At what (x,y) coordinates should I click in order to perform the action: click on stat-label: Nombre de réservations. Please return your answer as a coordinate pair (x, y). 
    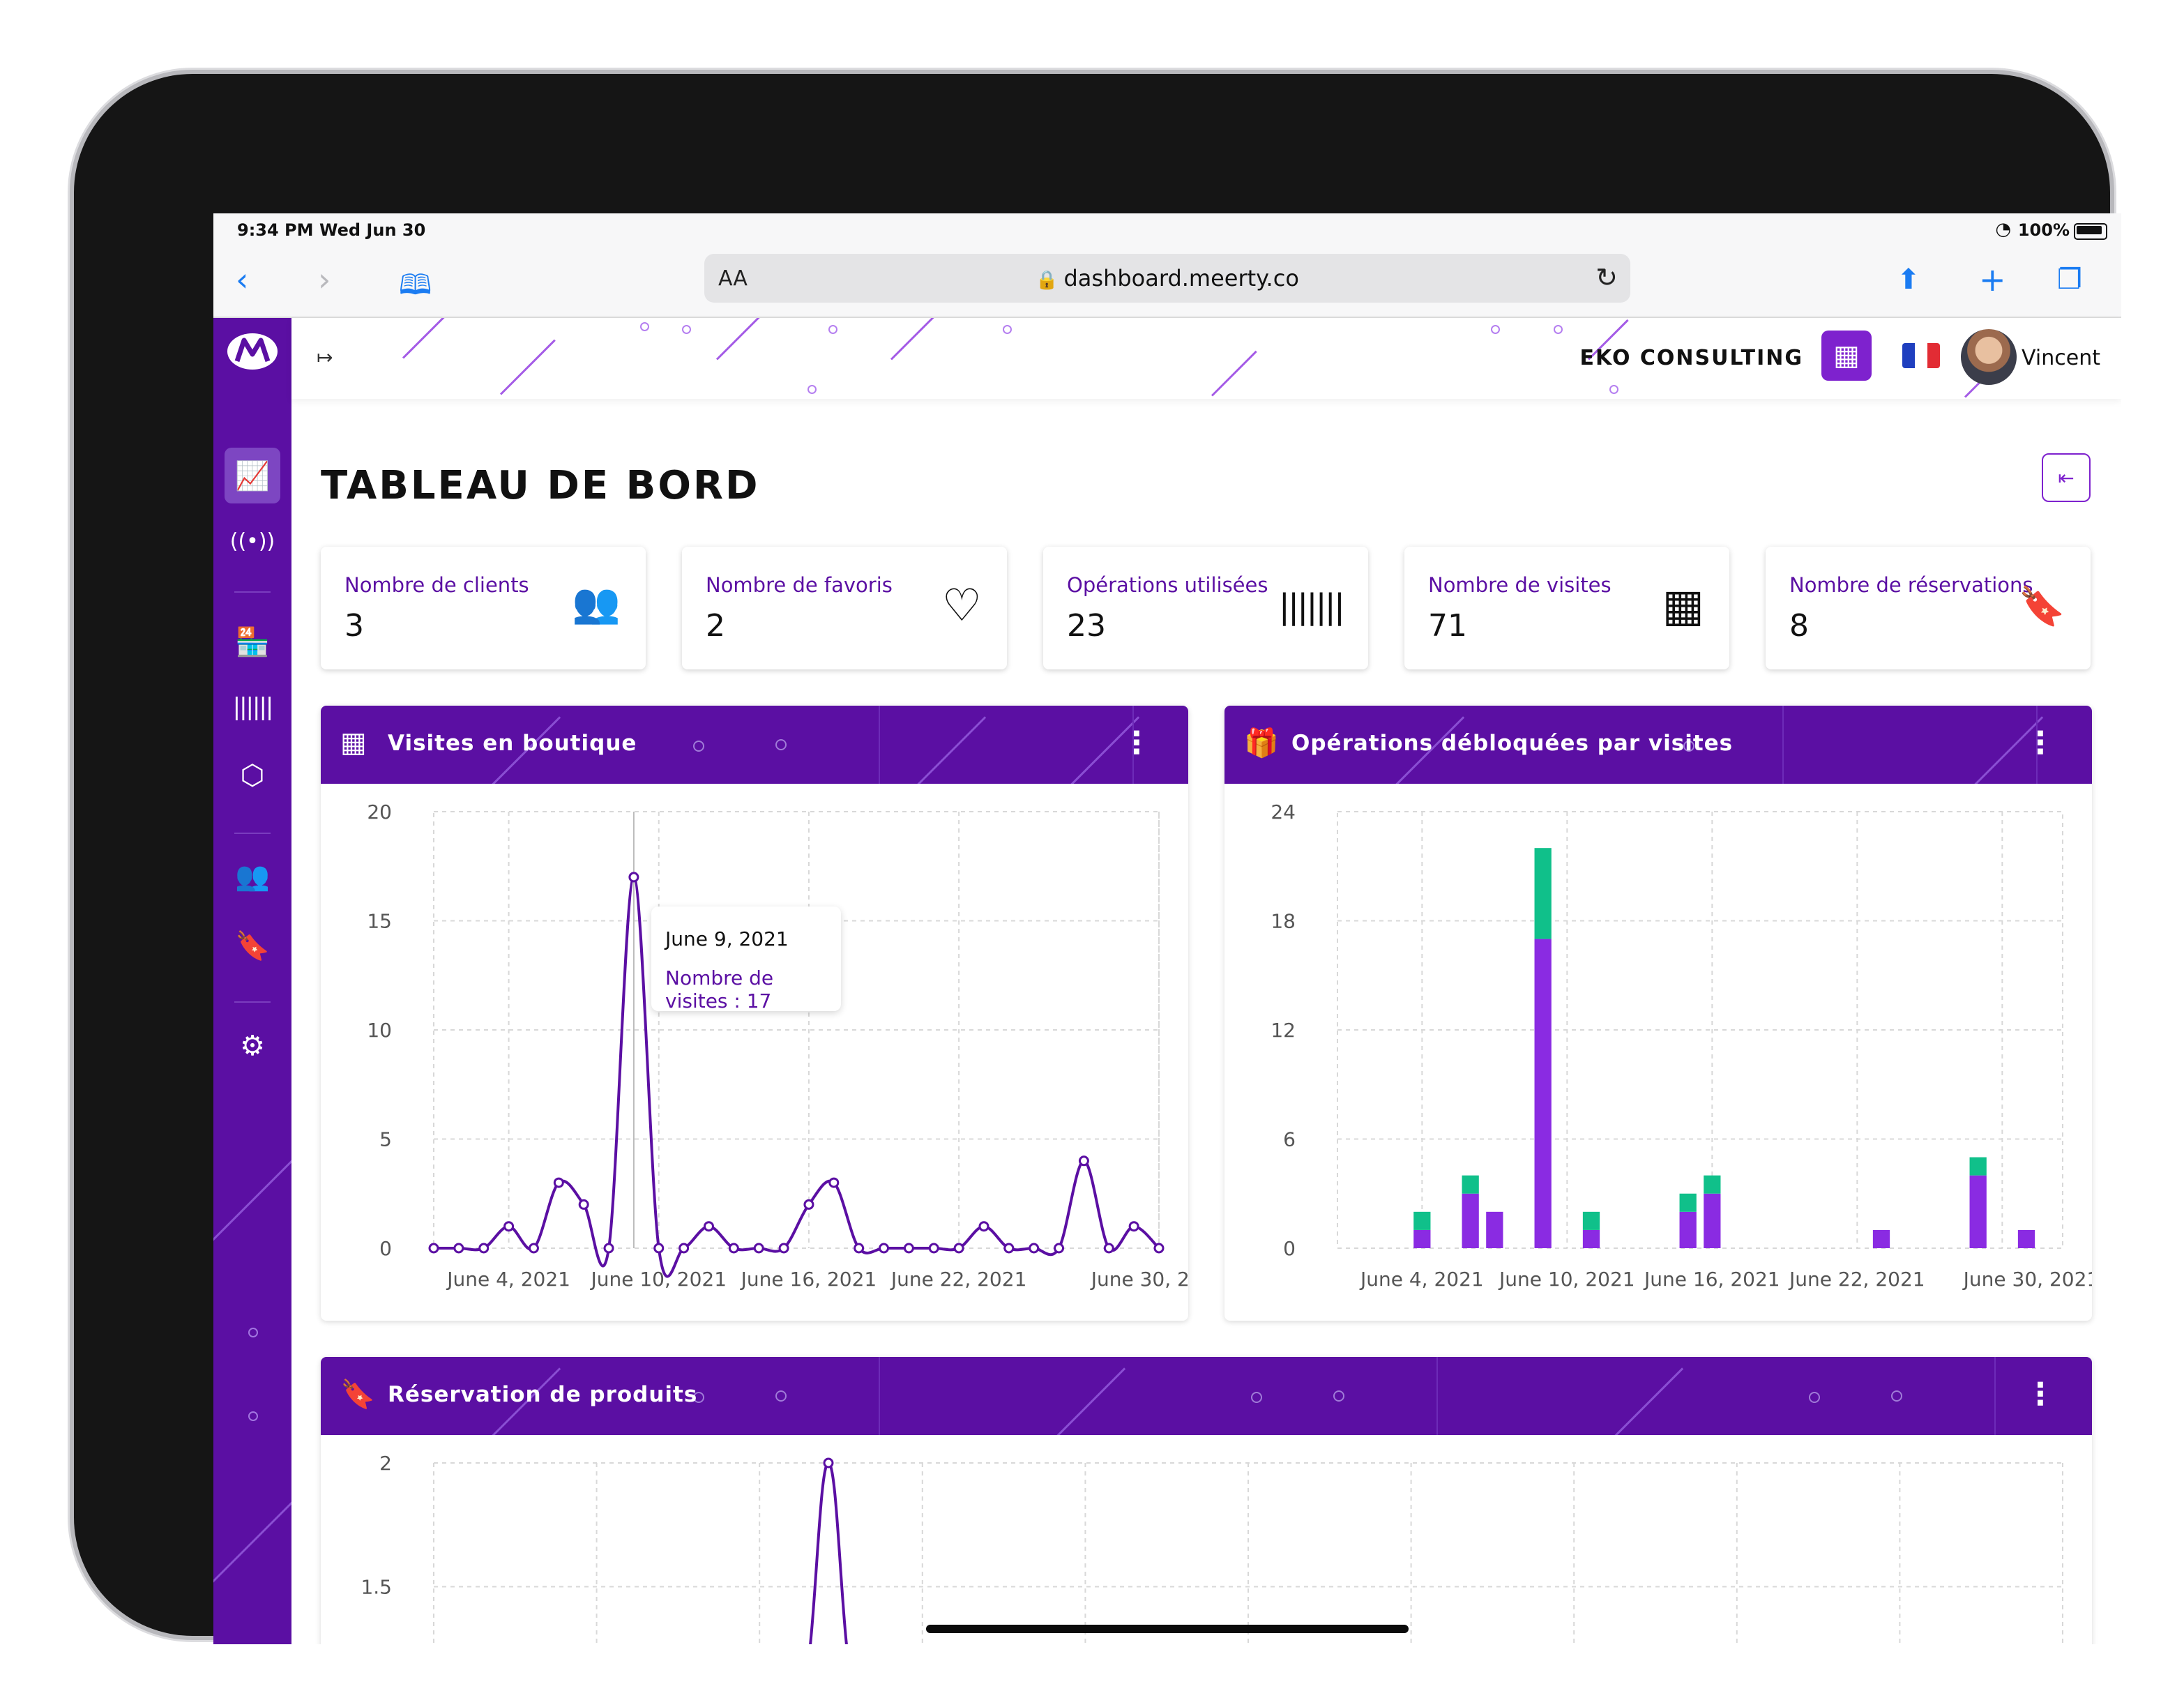
    Looking at the image, I should click on (1911, 585).